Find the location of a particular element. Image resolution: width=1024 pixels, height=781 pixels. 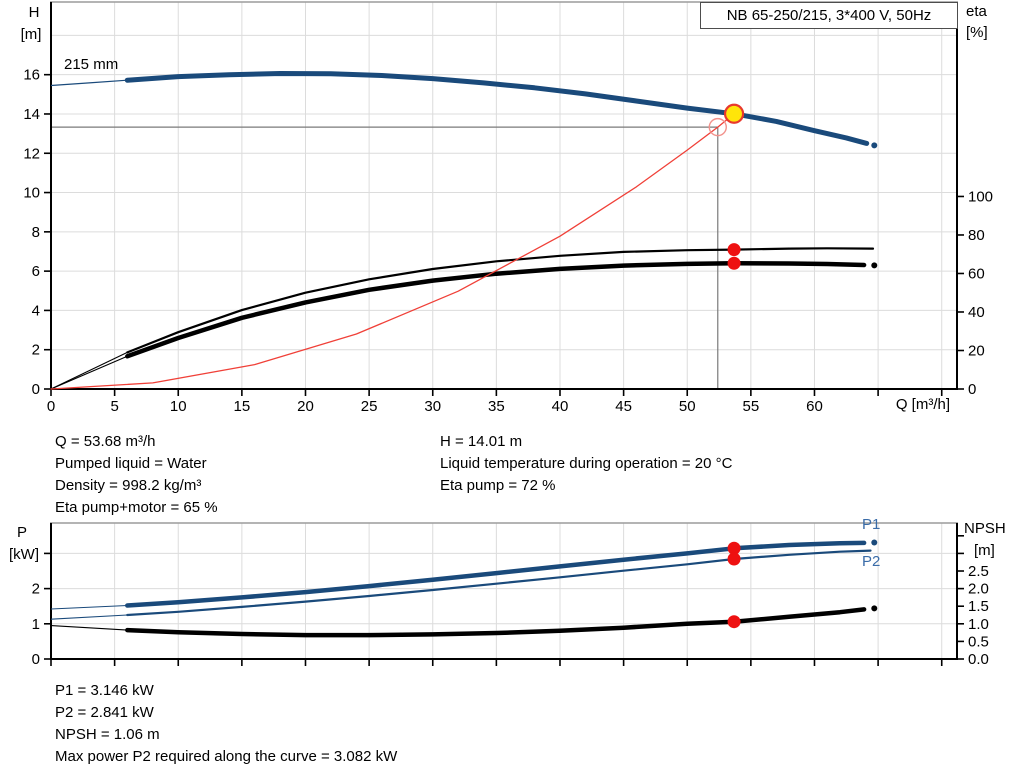

curve-head-215mm-thin is located at coordinates (89, 83).